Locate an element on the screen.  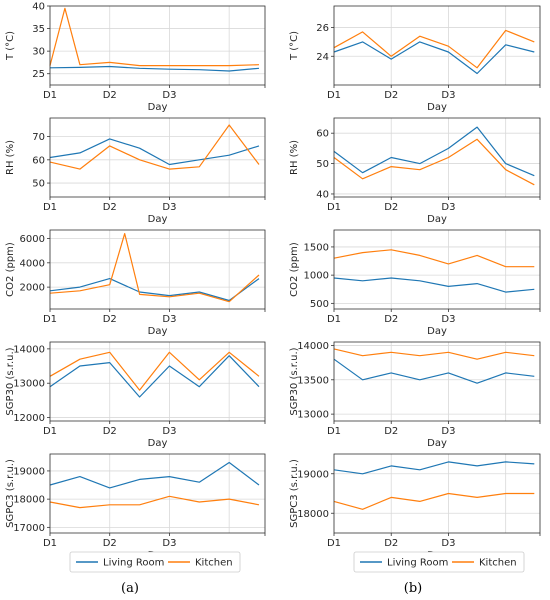
y-tick-label: 2000 is located at coordinates (32, 288).